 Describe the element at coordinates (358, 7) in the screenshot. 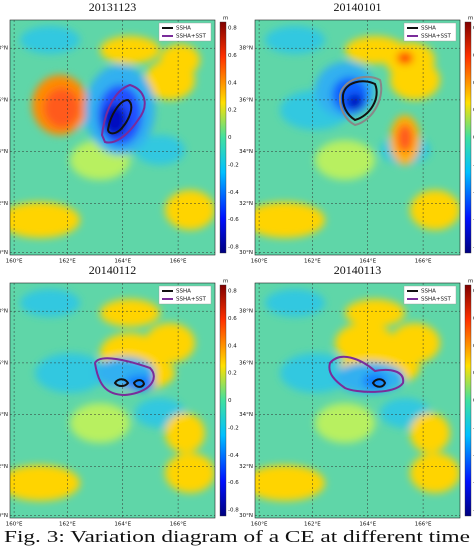

I see `panel-title: 20140101` at that location.